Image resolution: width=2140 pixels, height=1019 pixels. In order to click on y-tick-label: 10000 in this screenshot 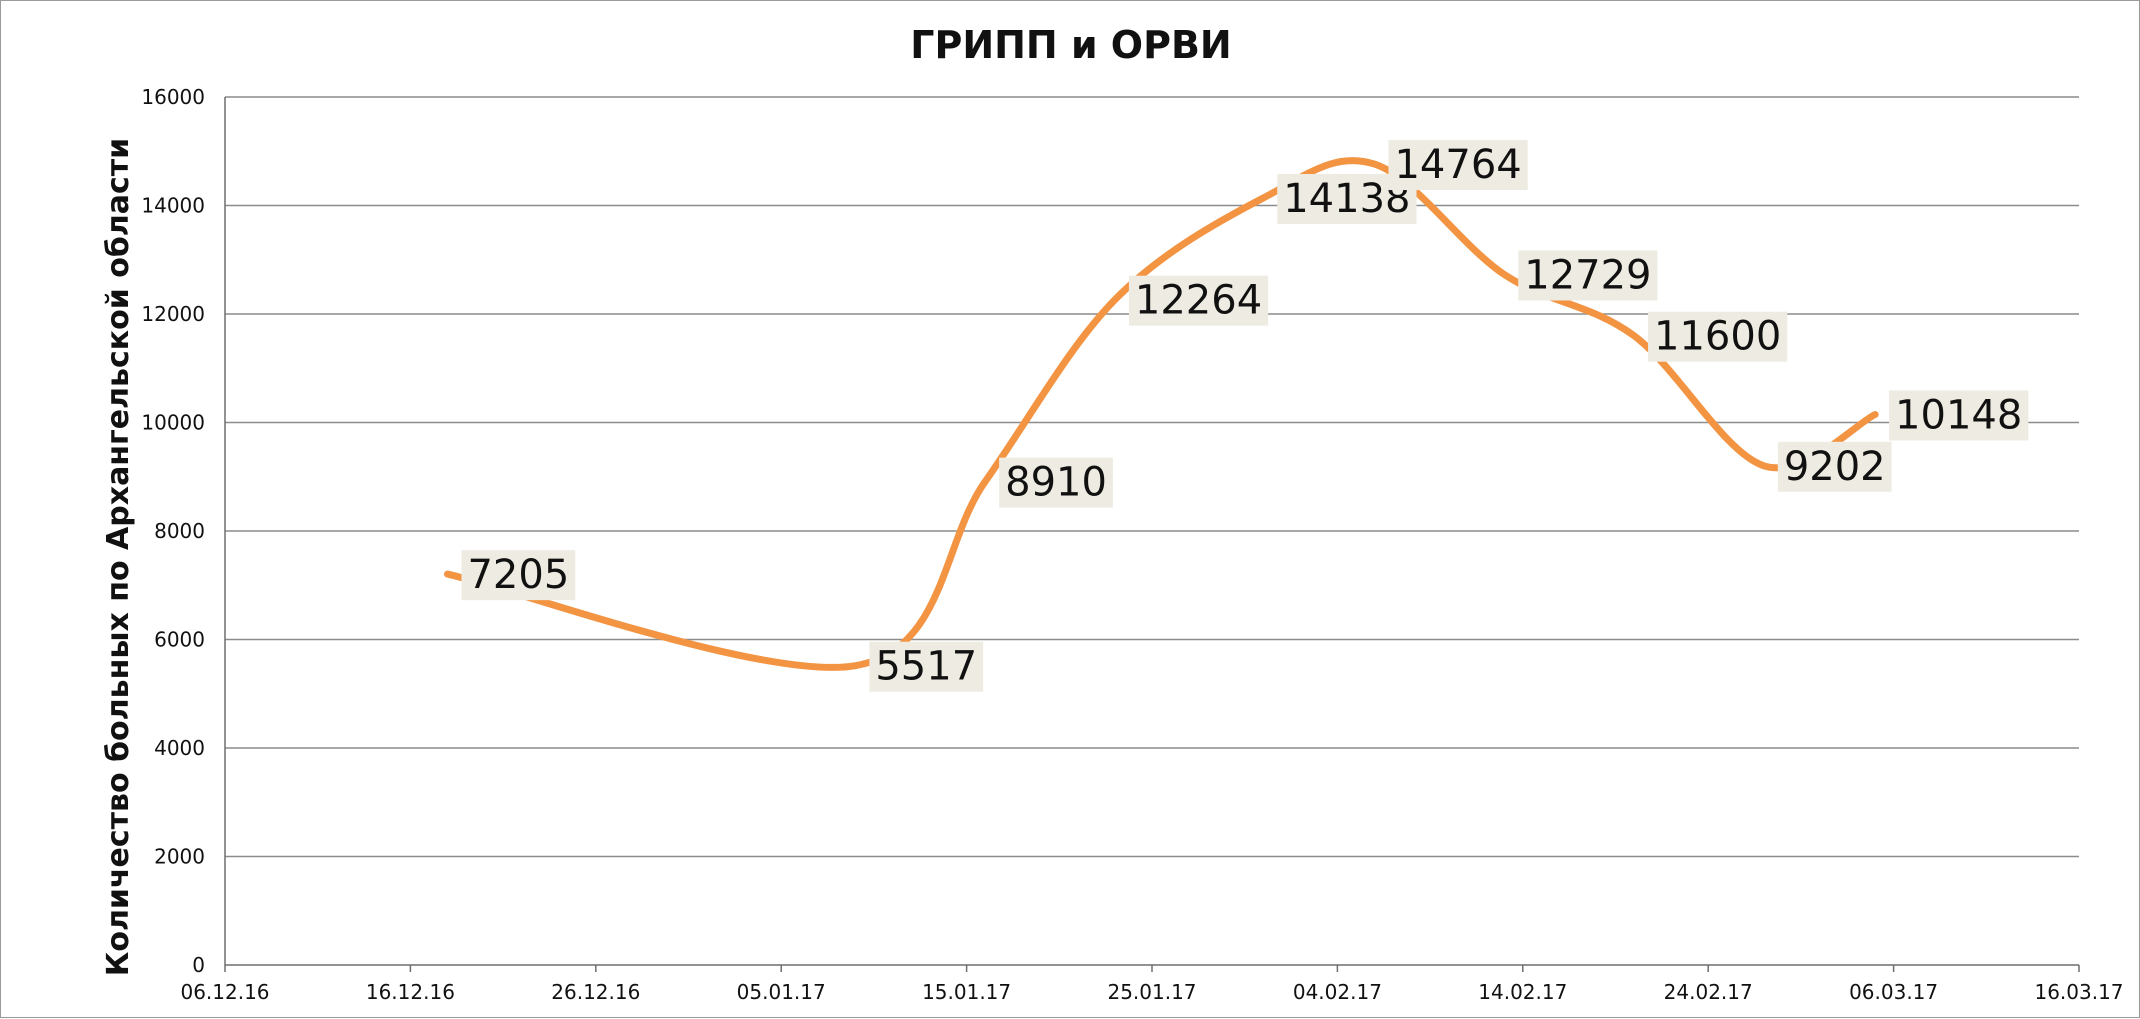, I will do `click(173, 423)`.